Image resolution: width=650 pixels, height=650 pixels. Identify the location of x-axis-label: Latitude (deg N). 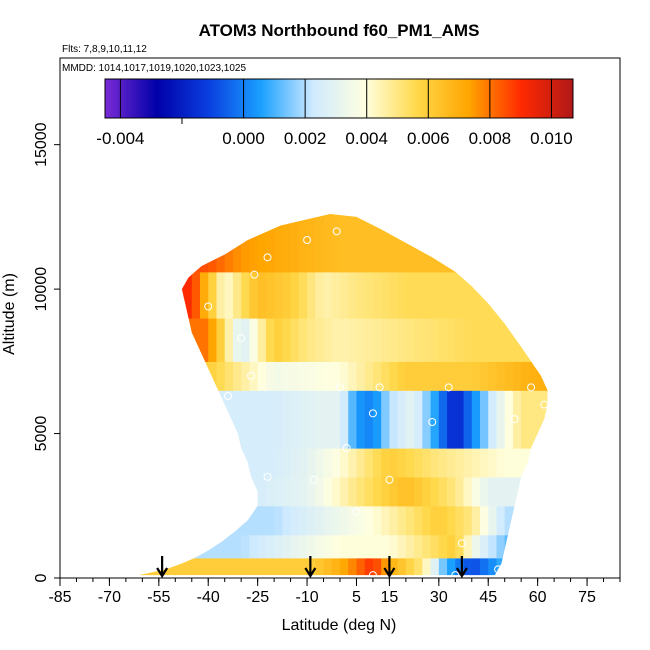
(339, 625).